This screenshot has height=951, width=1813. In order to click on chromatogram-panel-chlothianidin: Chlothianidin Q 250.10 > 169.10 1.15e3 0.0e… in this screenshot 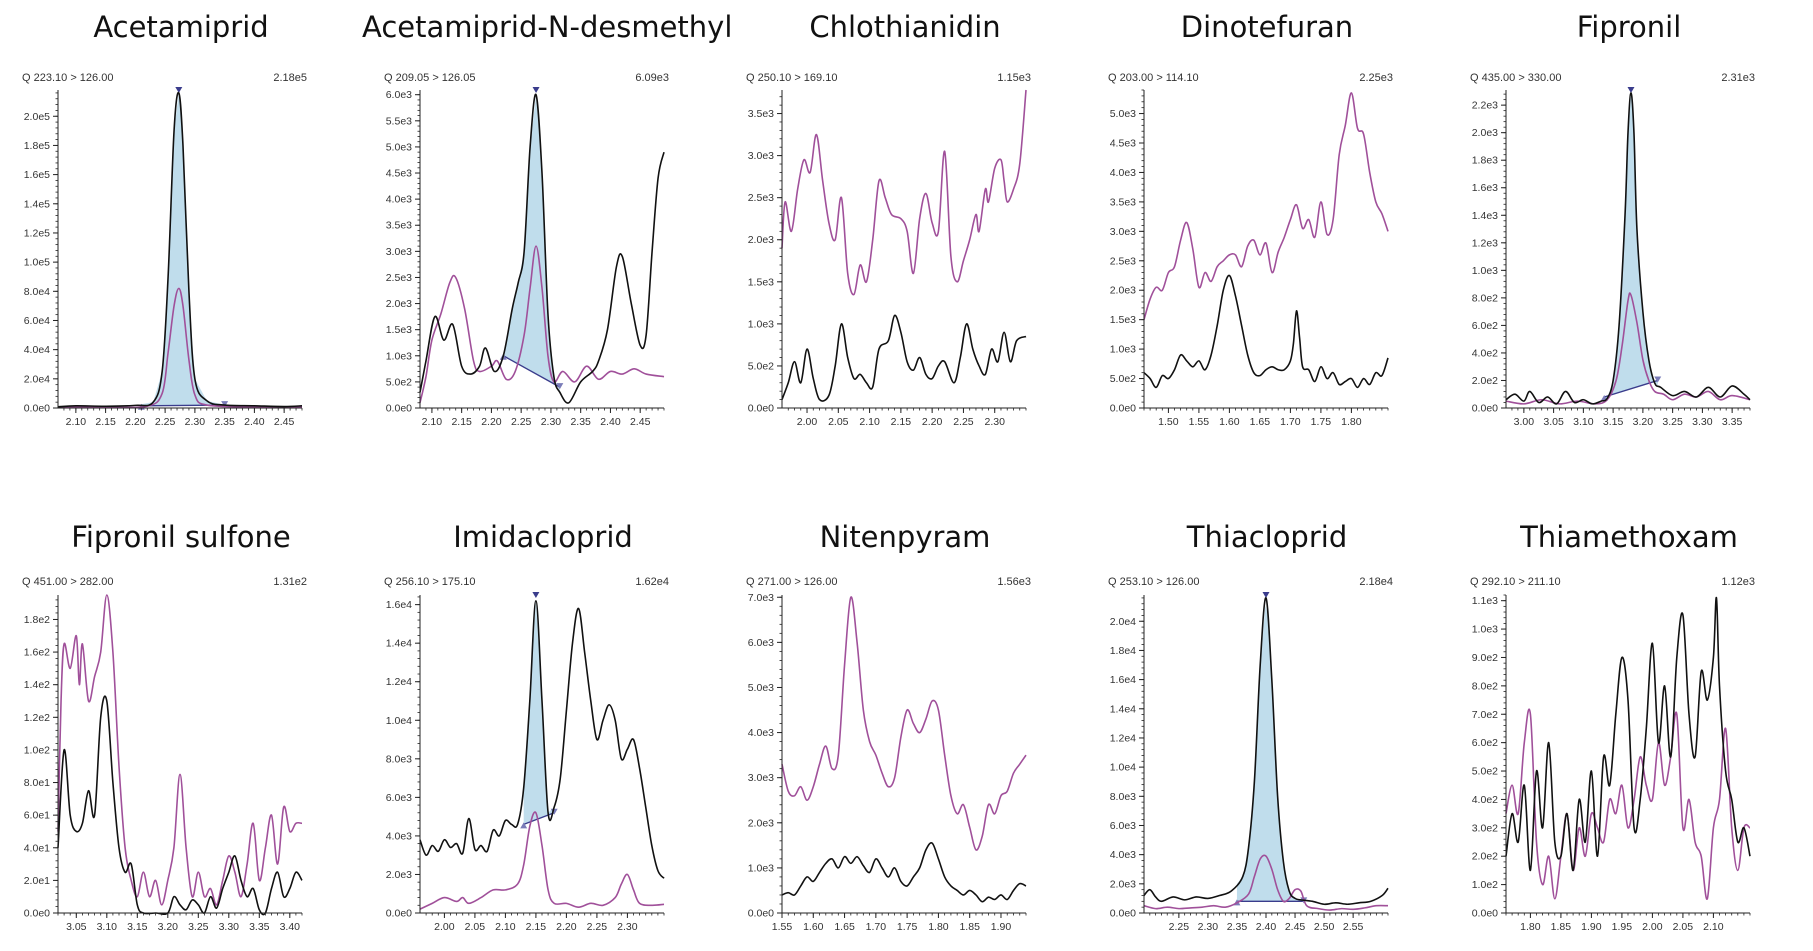, I will do `click(905, 237)`.